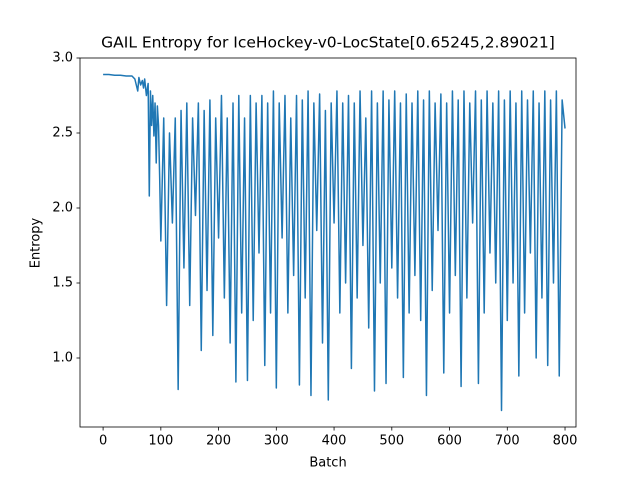 The height and width of the screenshot is (480, 640). Describe the element at coordinates (160, 441) in the screenshot. I see `x-tick-label: 100` at that location.